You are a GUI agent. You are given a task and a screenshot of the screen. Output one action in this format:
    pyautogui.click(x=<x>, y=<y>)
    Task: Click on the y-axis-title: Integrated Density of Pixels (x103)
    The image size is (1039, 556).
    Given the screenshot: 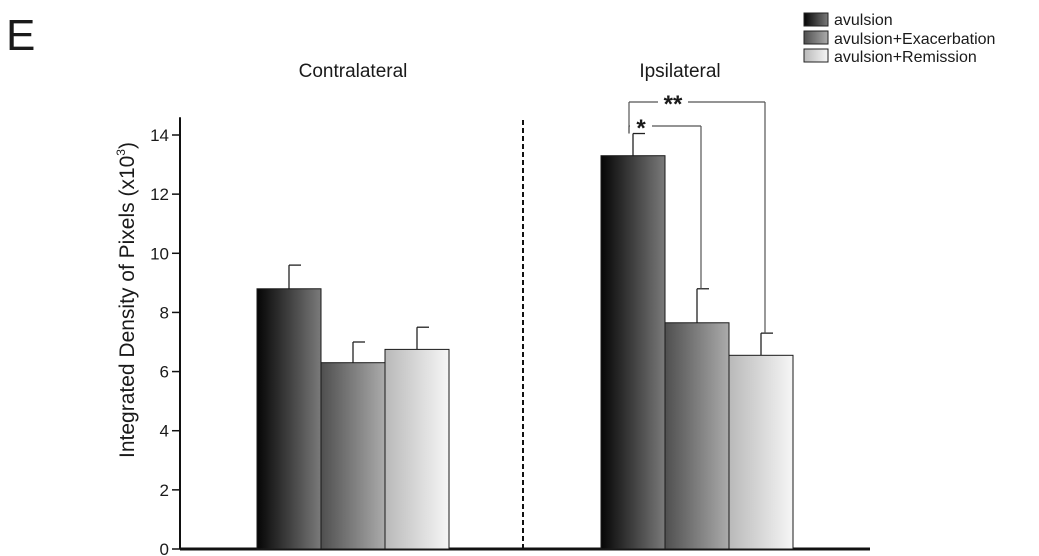 What is the action you would take?
    pyautogui.click(x=126, y=300)
    